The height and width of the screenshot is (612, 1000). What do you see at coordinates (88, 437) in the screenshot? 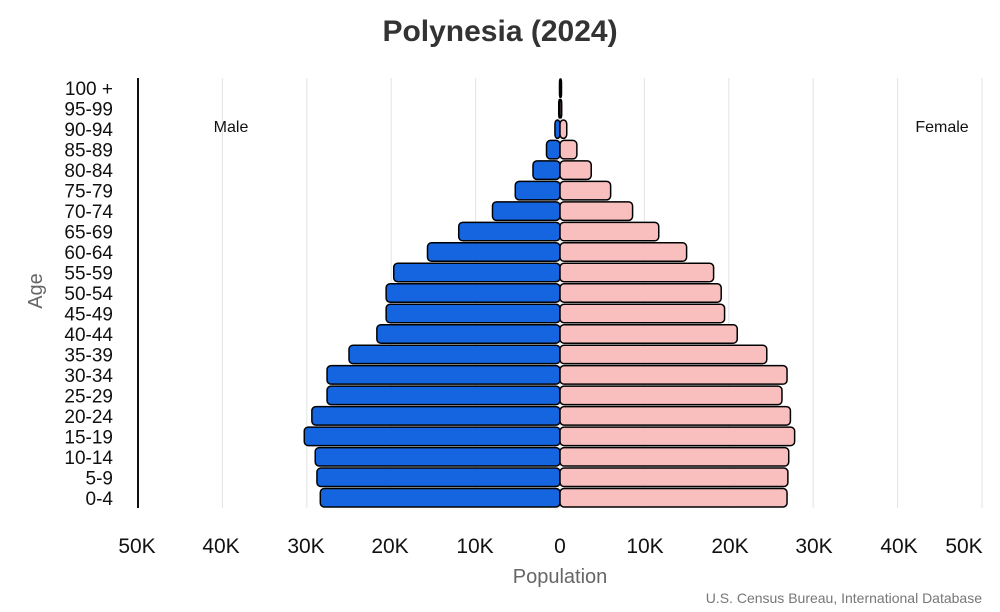
I see `y-tick-label: 15-19` at bounding box center [88, 437].